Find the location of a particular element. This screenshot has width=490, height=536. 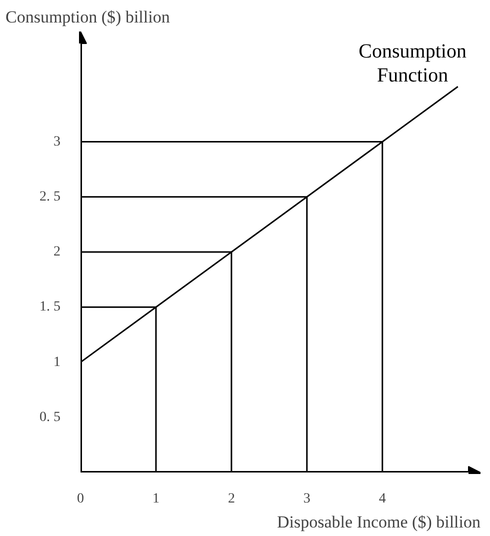

y-tick-label: 0. 5 is located at coordinates (50, 417).